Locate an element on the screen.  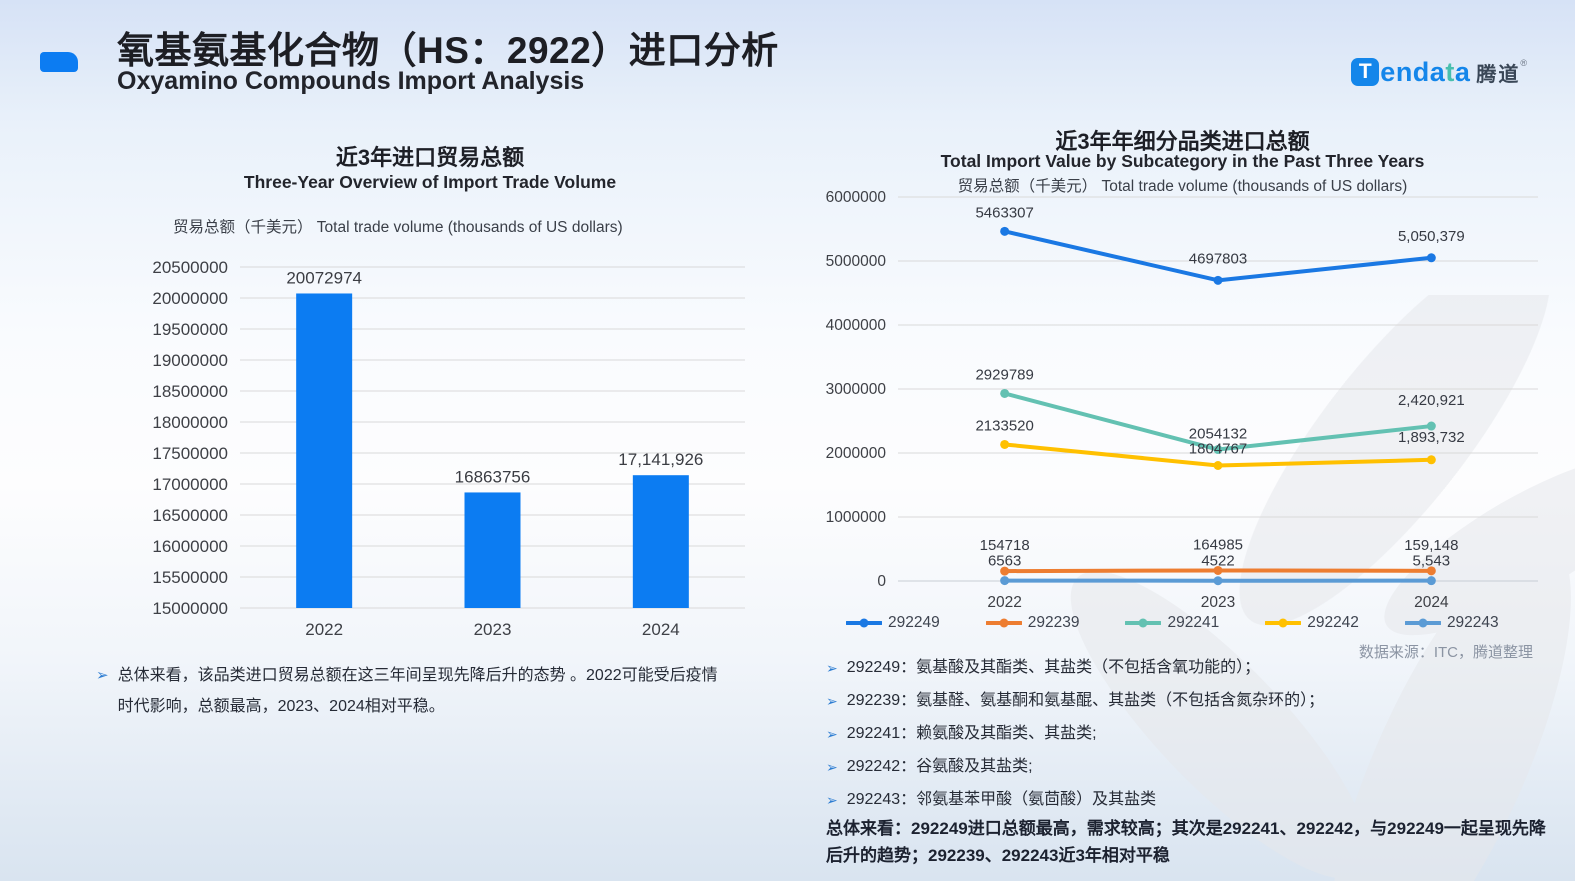
bullet-item: ➢ 292249：氨基酸及其酯类、其盐类（不包括含氧功能的）； is located at coordinates (1188, 668).